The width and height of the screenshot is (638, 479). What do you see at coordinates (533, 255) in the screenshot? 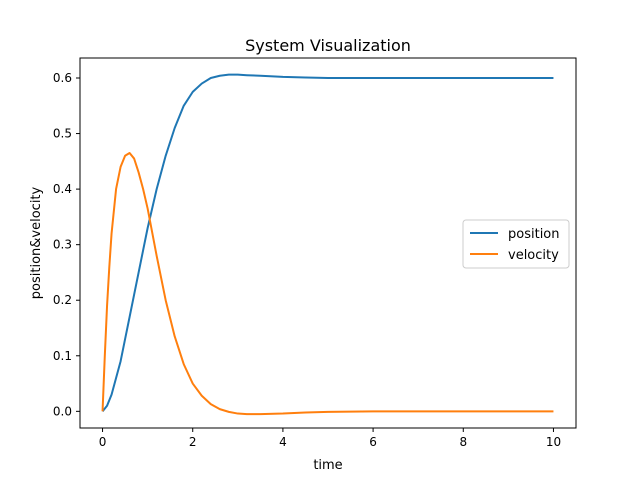
I see `legend-label-velocity: velocity` at bounding box center [533, 255].